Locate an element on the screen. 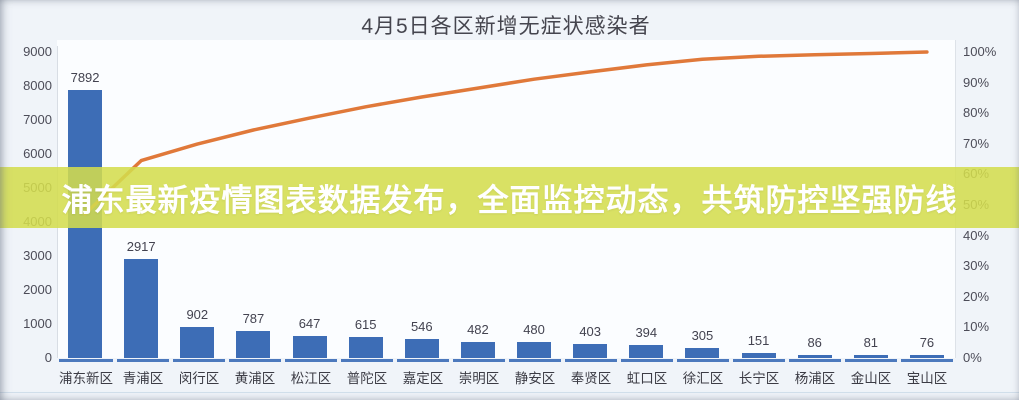 The width and height of the screenshot is (1019, 400). bar-value-label: 480 is located at coordinates (534, 329).